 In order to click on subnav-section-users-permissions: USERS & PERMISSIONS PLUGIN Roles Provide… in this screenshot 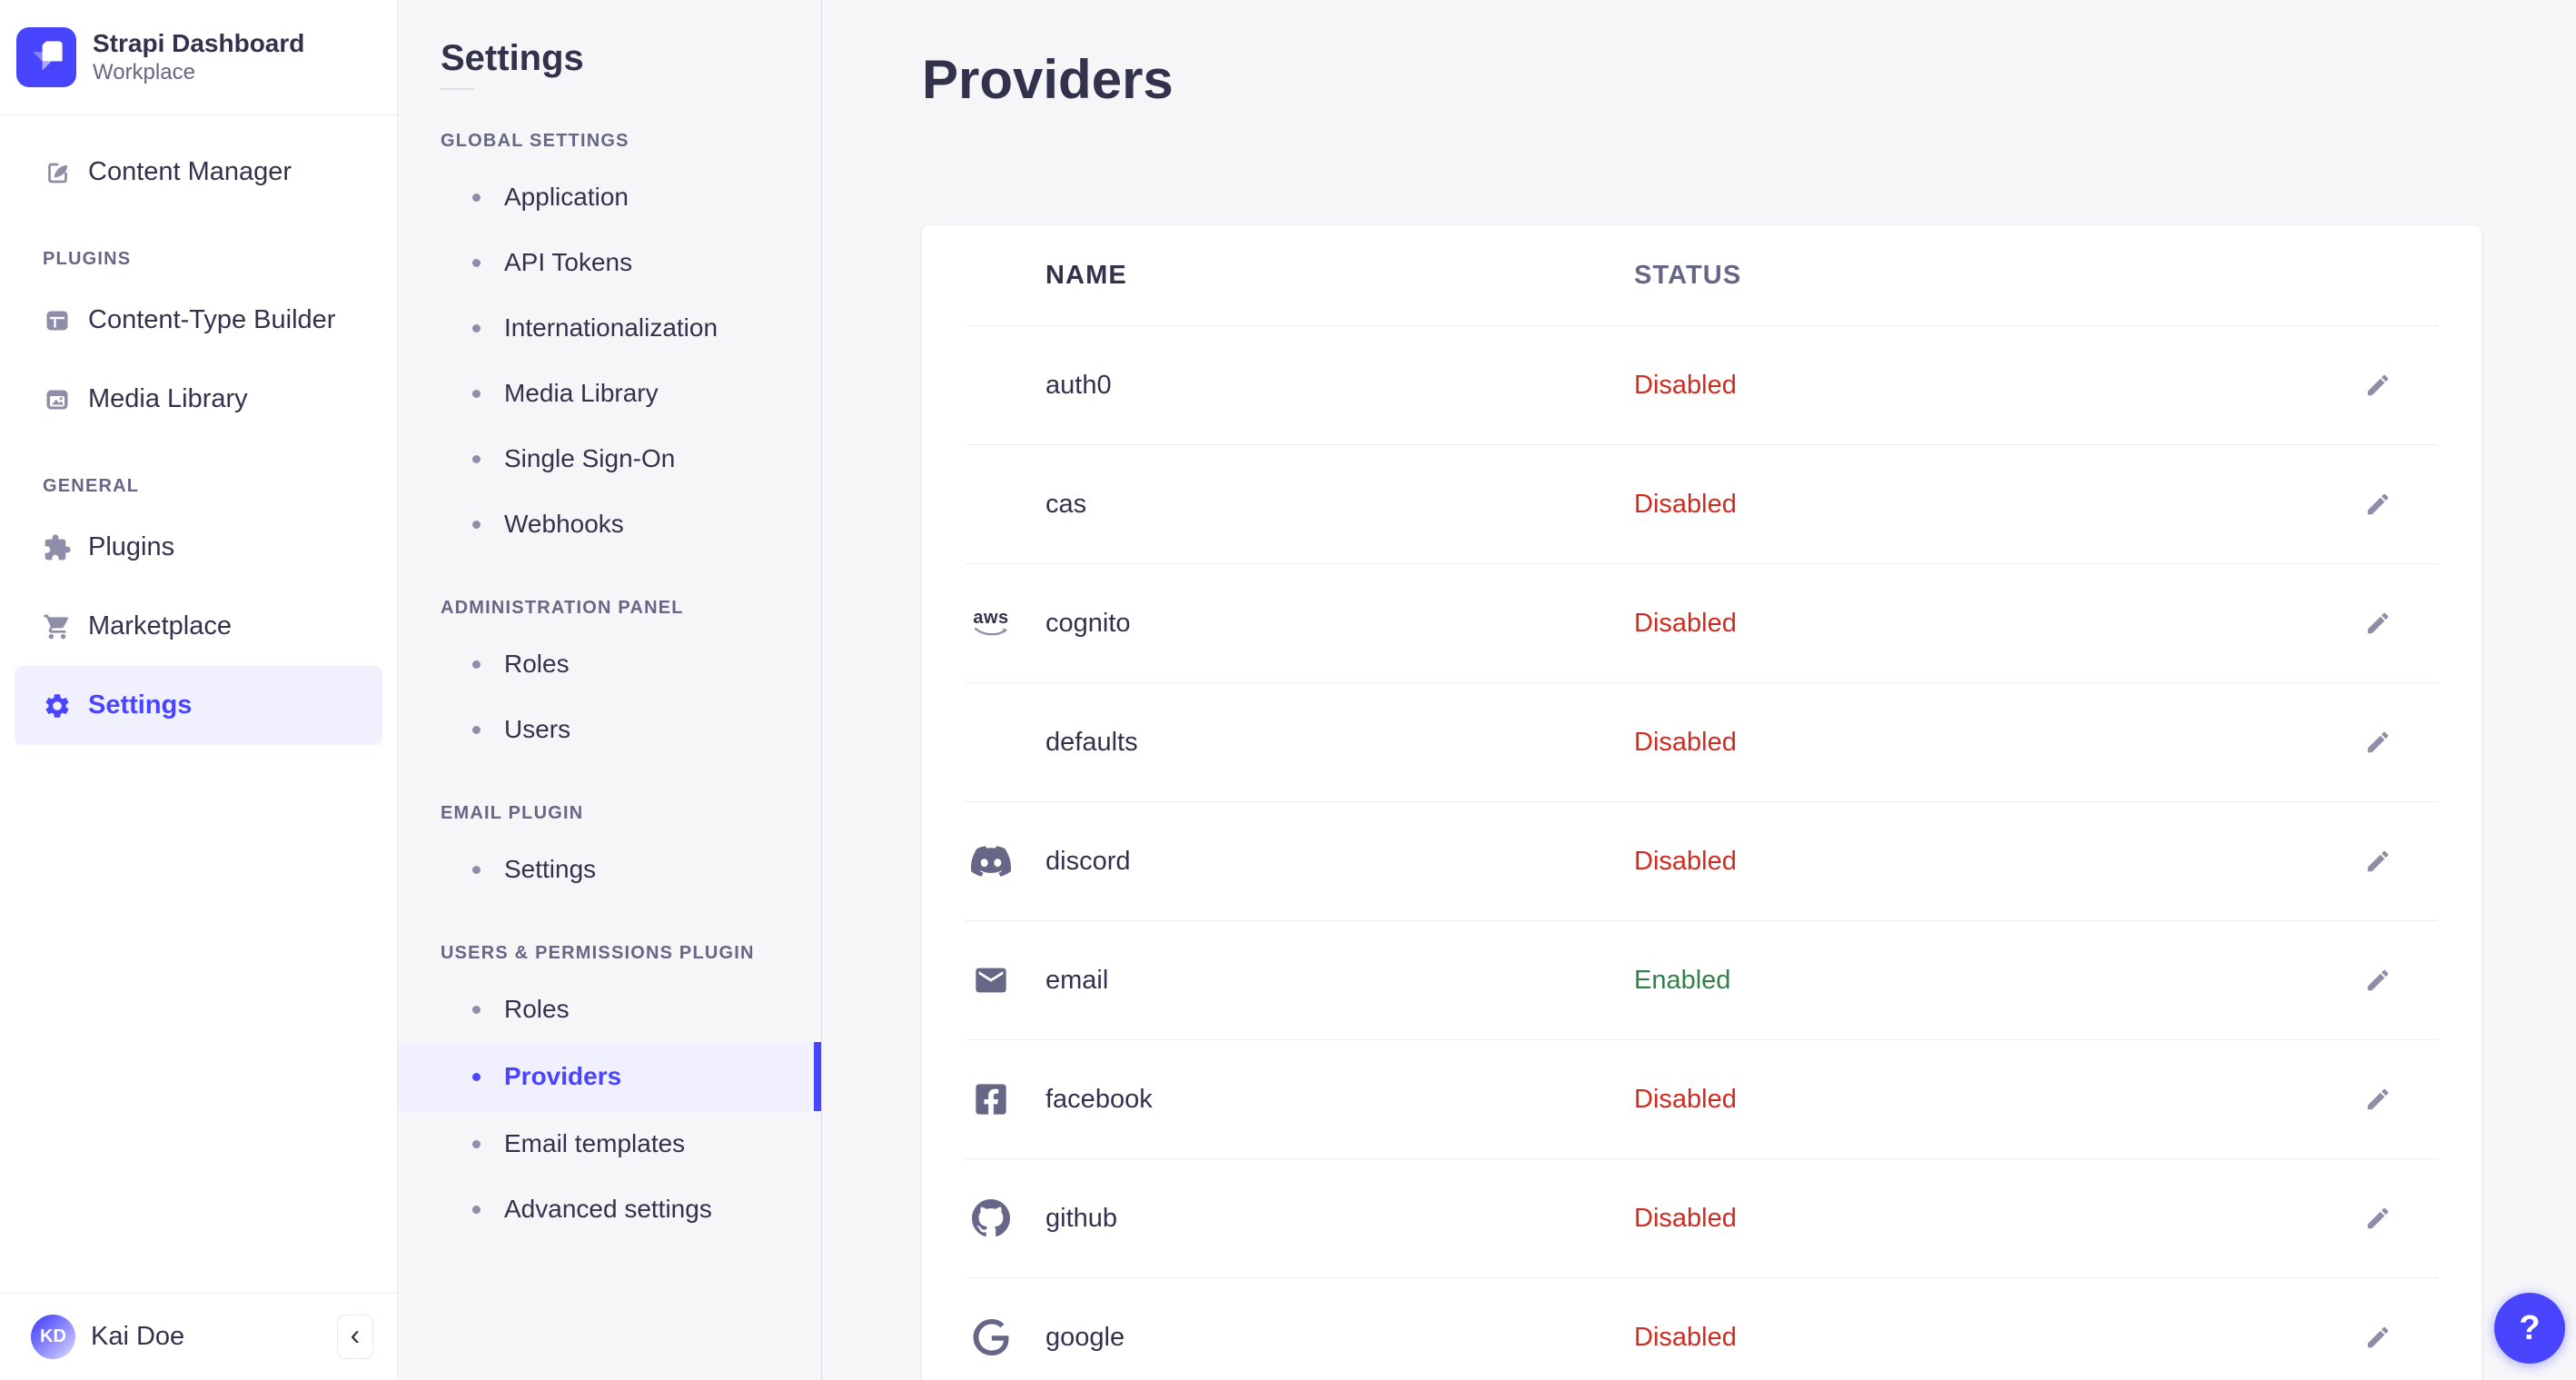, I will do `click(609, 1092)`.